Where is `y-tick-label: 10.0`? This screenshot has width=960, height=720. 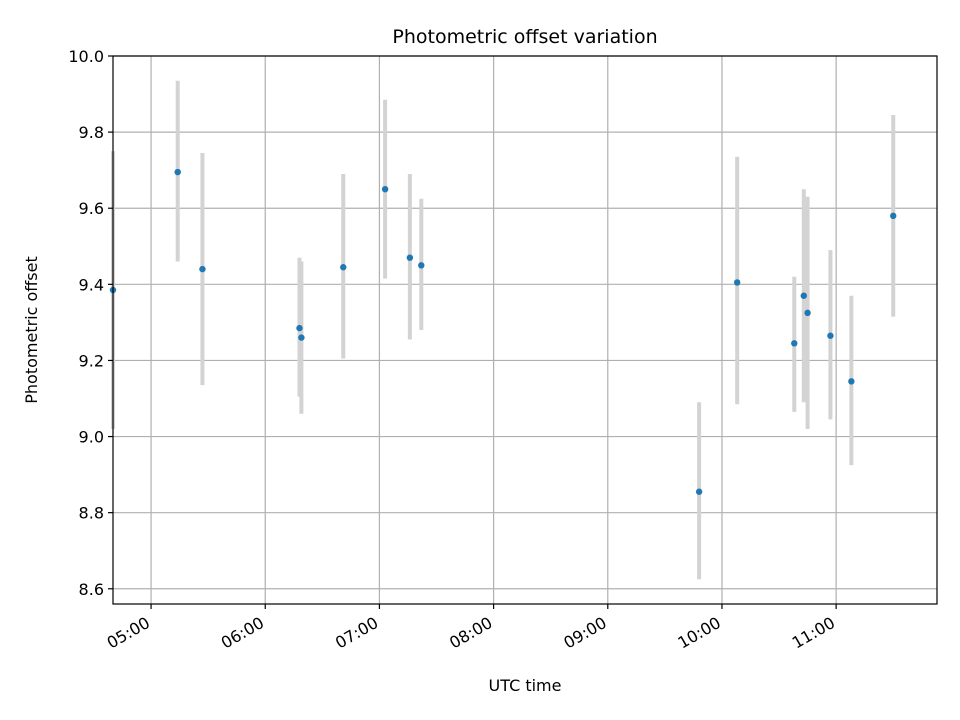
y-tick-label: 10.0 is located at coordinates (86, 56).